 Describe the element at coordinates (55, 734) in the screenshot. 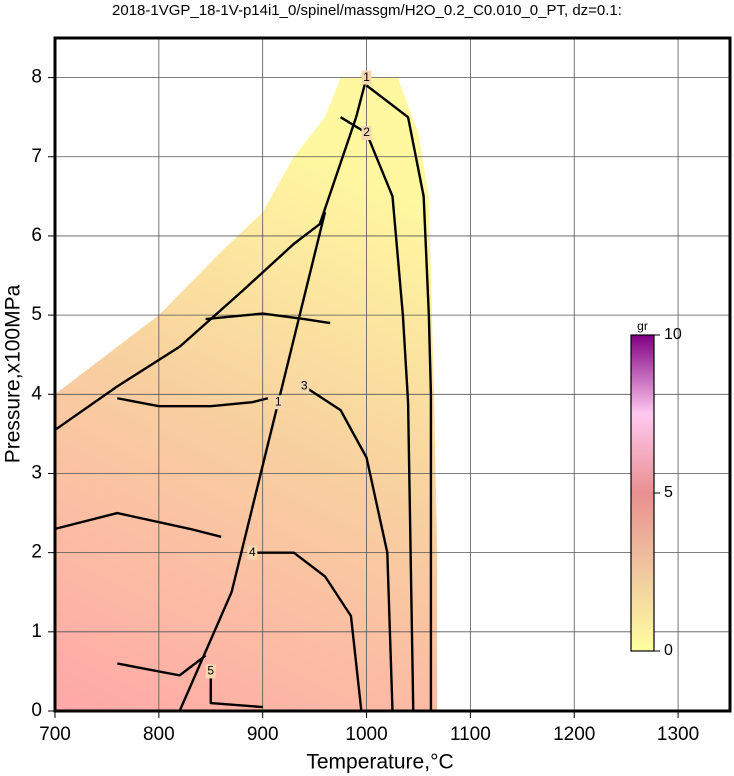

I see `x-tick-label: 700` at that location.